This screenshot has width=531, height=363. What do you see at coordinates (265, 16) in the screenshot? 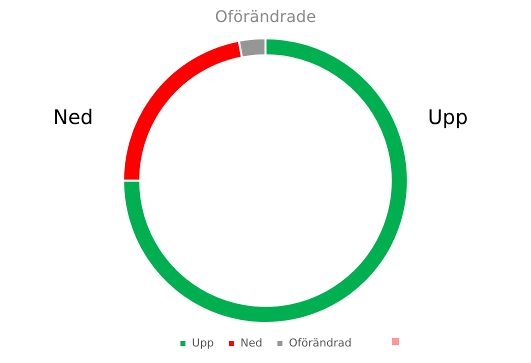
I see `chart-title: Oförändrade` at bounding box center [265, 16].